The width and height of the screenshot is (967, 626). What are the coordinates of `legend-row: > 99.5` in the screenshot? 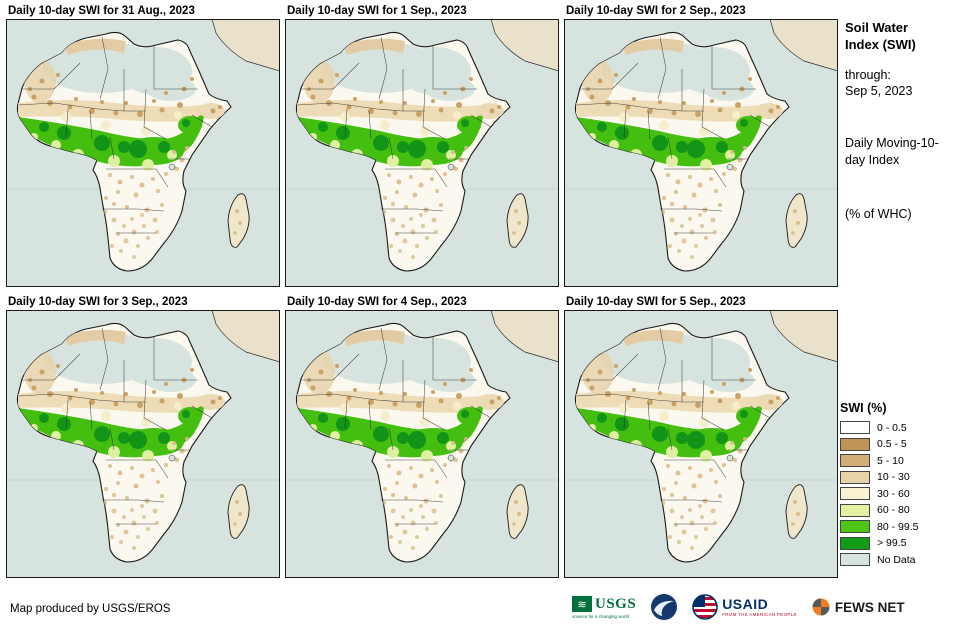 It's located at (879, 543).